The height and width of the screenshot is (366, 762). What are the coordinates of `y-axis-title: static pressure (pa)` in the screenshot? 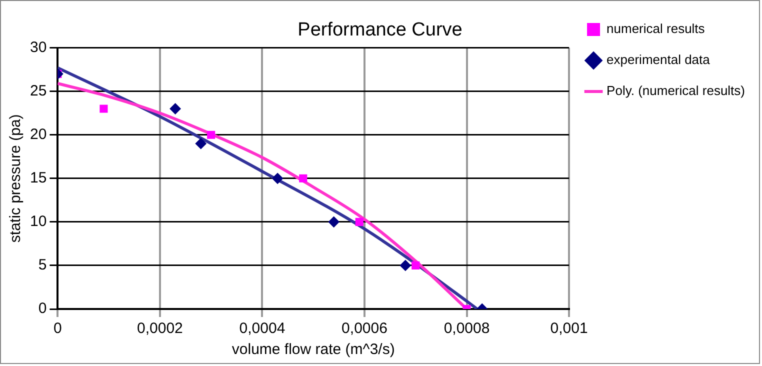 It's located at (15, 178).